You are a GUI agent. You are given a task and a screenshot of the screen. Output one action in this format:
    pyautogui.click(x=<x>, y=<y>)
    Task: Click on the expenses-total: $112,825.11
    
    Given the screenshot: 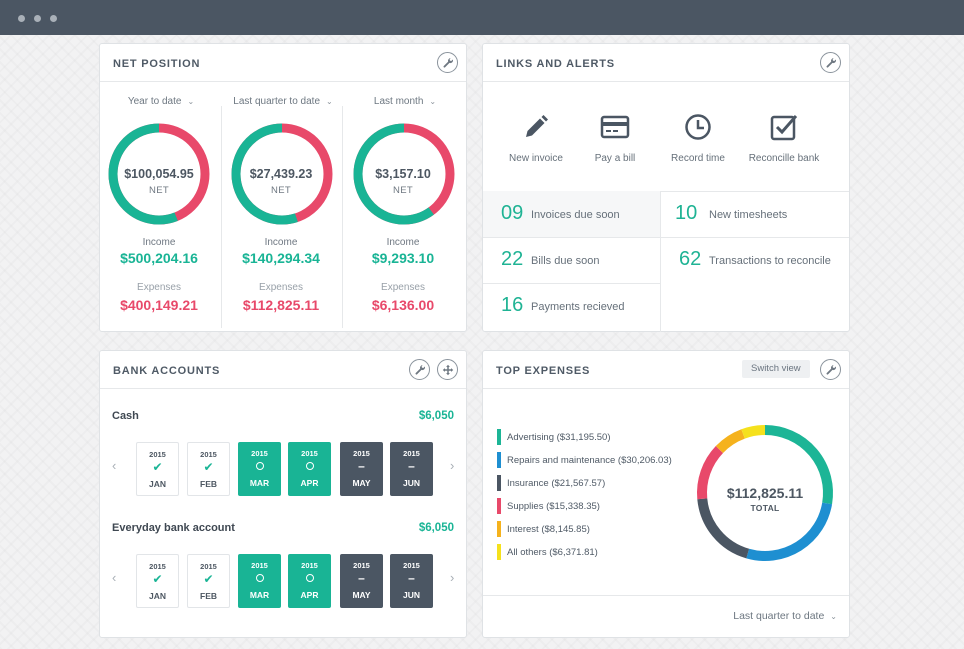 What is the action you would take?
    pyautogui.click(x=765, y=493)
    